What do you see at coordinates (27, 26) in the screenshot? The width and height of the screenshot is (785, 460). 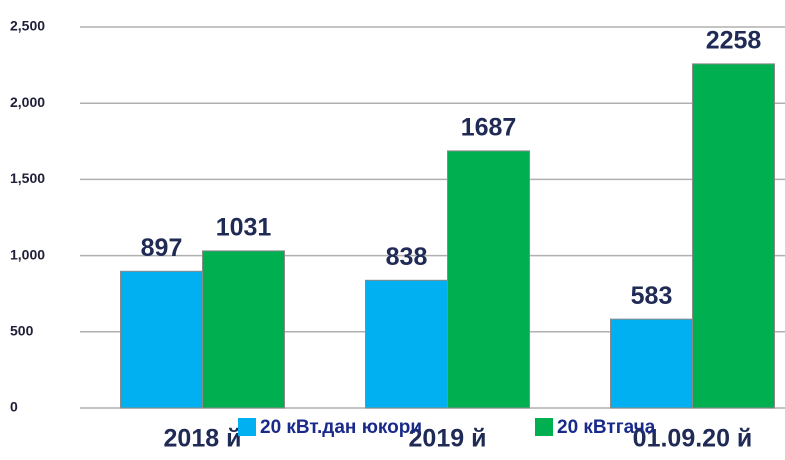 I see `y-tick-label: 2,500` at bounding box center [27, 26].